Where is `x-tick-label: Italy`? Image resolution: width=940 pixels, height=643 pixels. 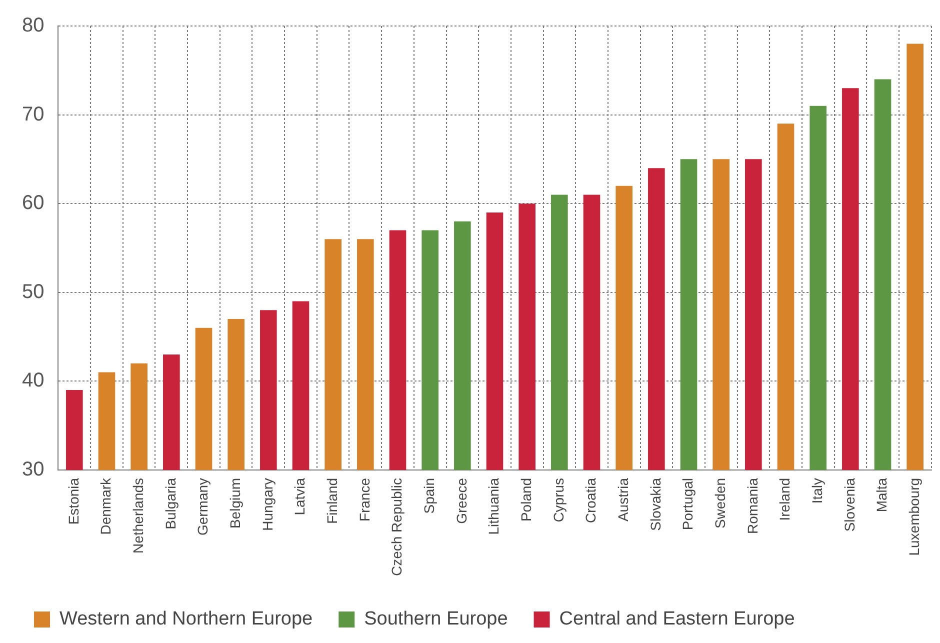
x-tick-label: Italy is located at coordinates (816, 491).